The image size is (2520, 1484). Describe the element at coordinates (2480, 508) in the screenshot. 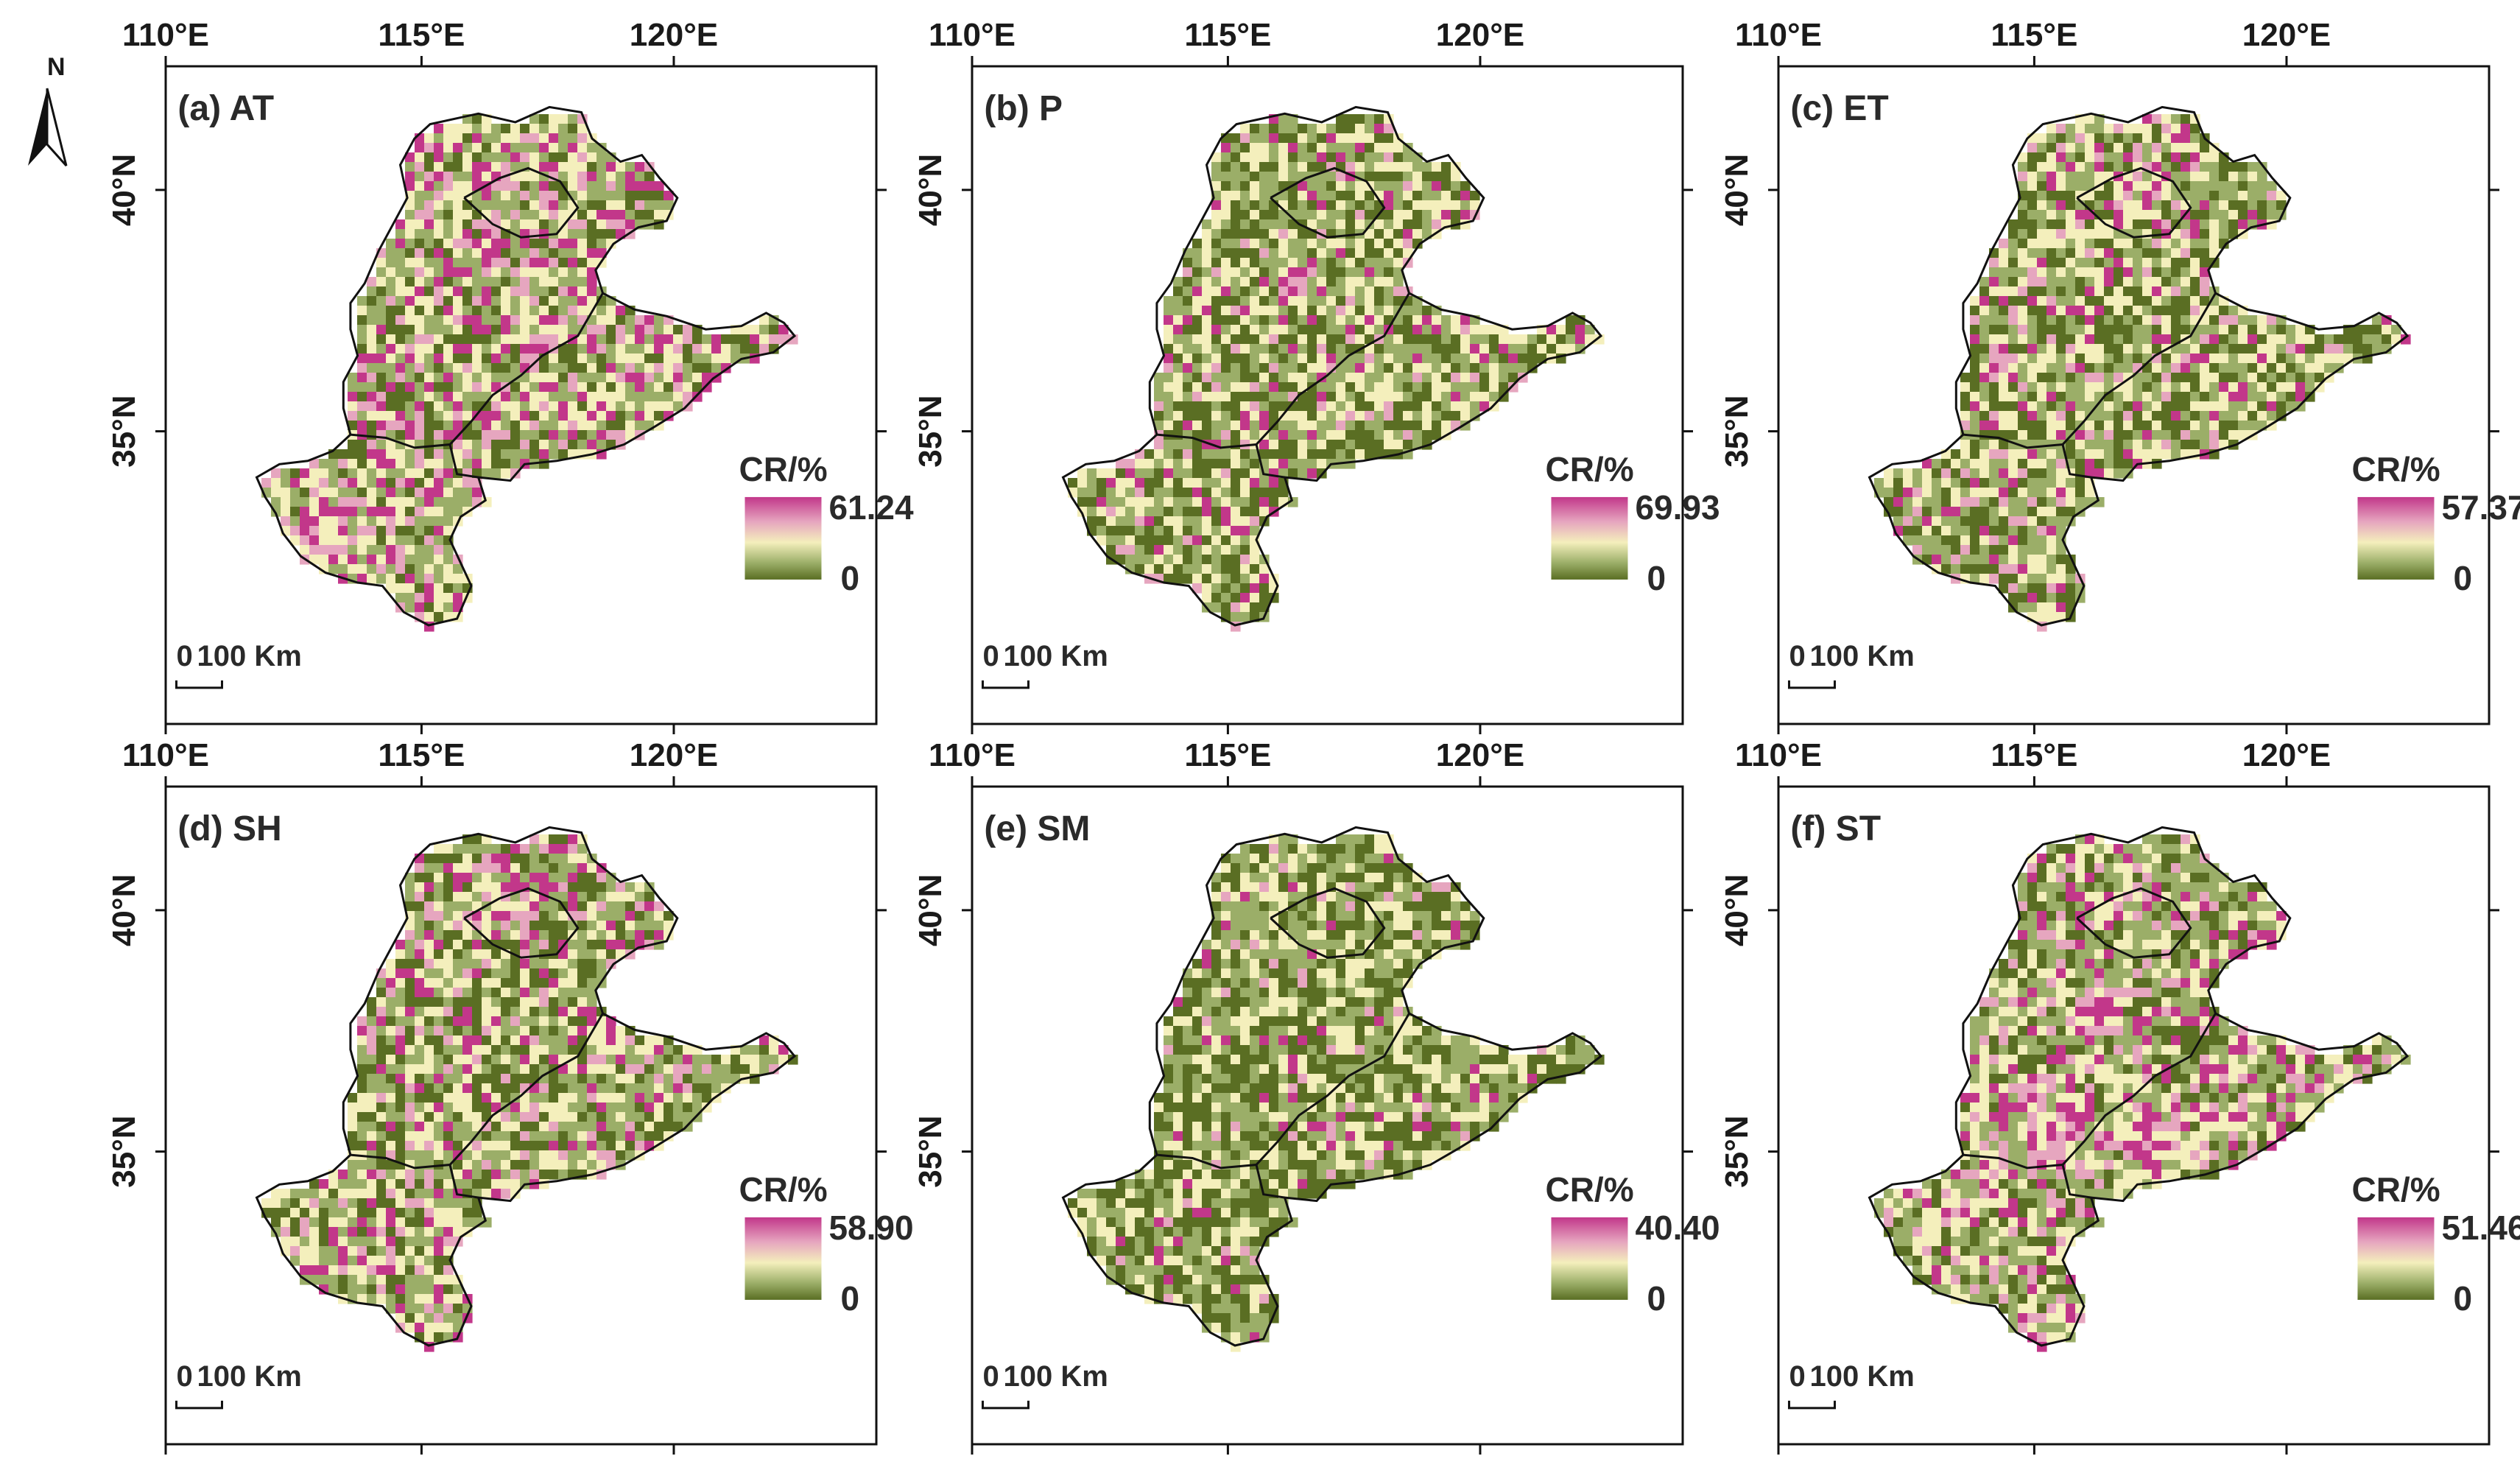

I see `legend-max: 57.37` at that location.